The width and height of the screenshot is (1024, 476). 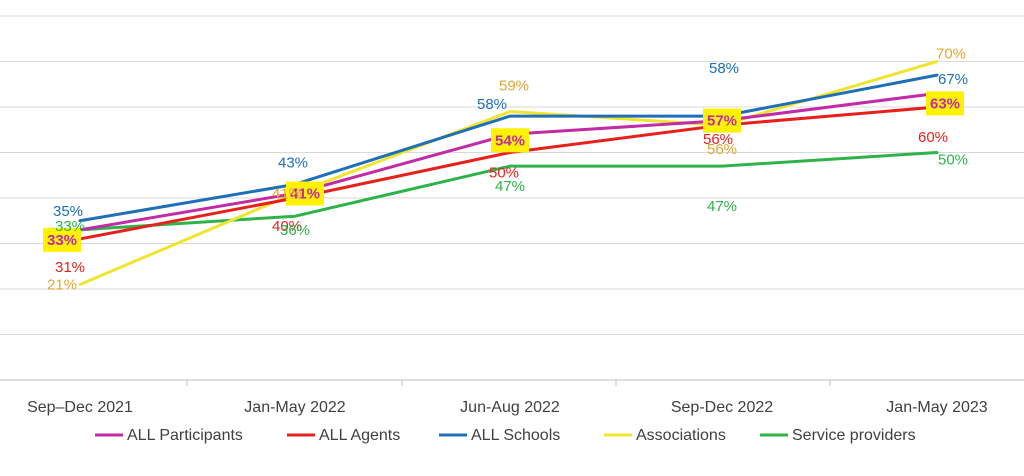 I want to click on x-tick-label: Jun-Aug 2022, so click(x=510, y=407).